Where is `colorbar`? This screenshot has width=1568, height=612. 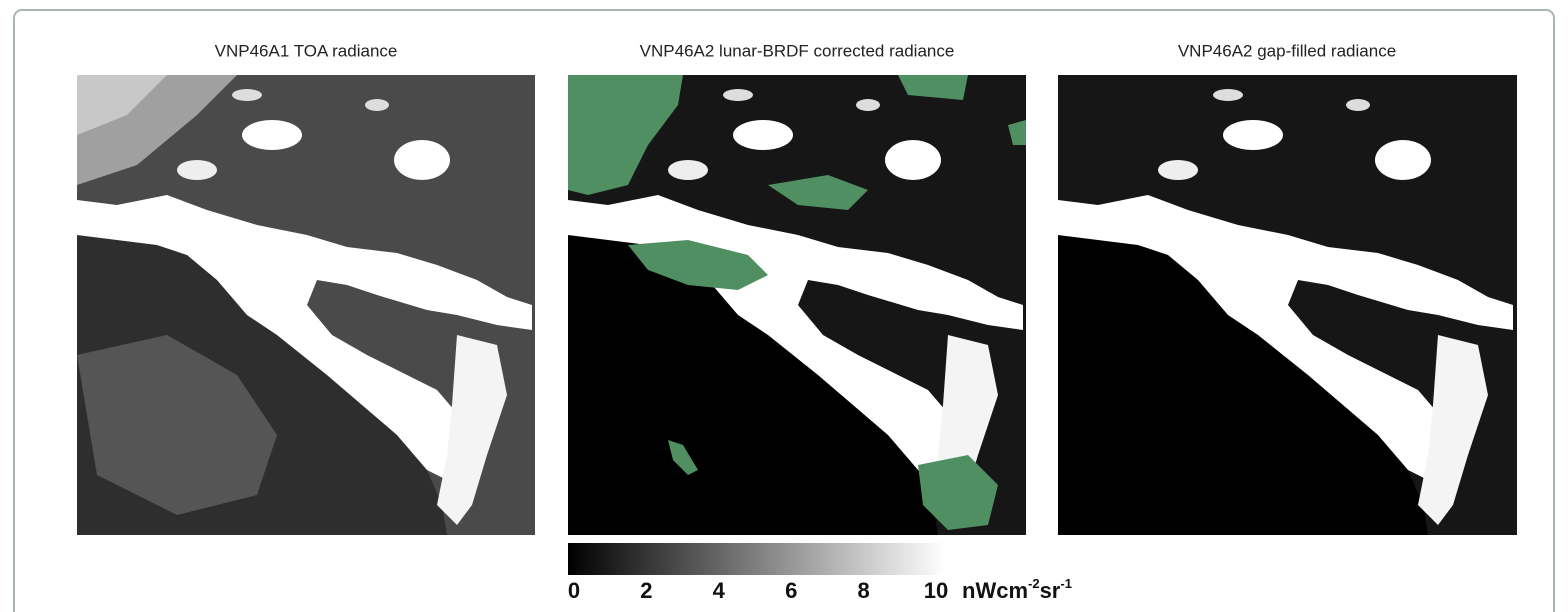 colorbar is located at coordinates (756, 559).